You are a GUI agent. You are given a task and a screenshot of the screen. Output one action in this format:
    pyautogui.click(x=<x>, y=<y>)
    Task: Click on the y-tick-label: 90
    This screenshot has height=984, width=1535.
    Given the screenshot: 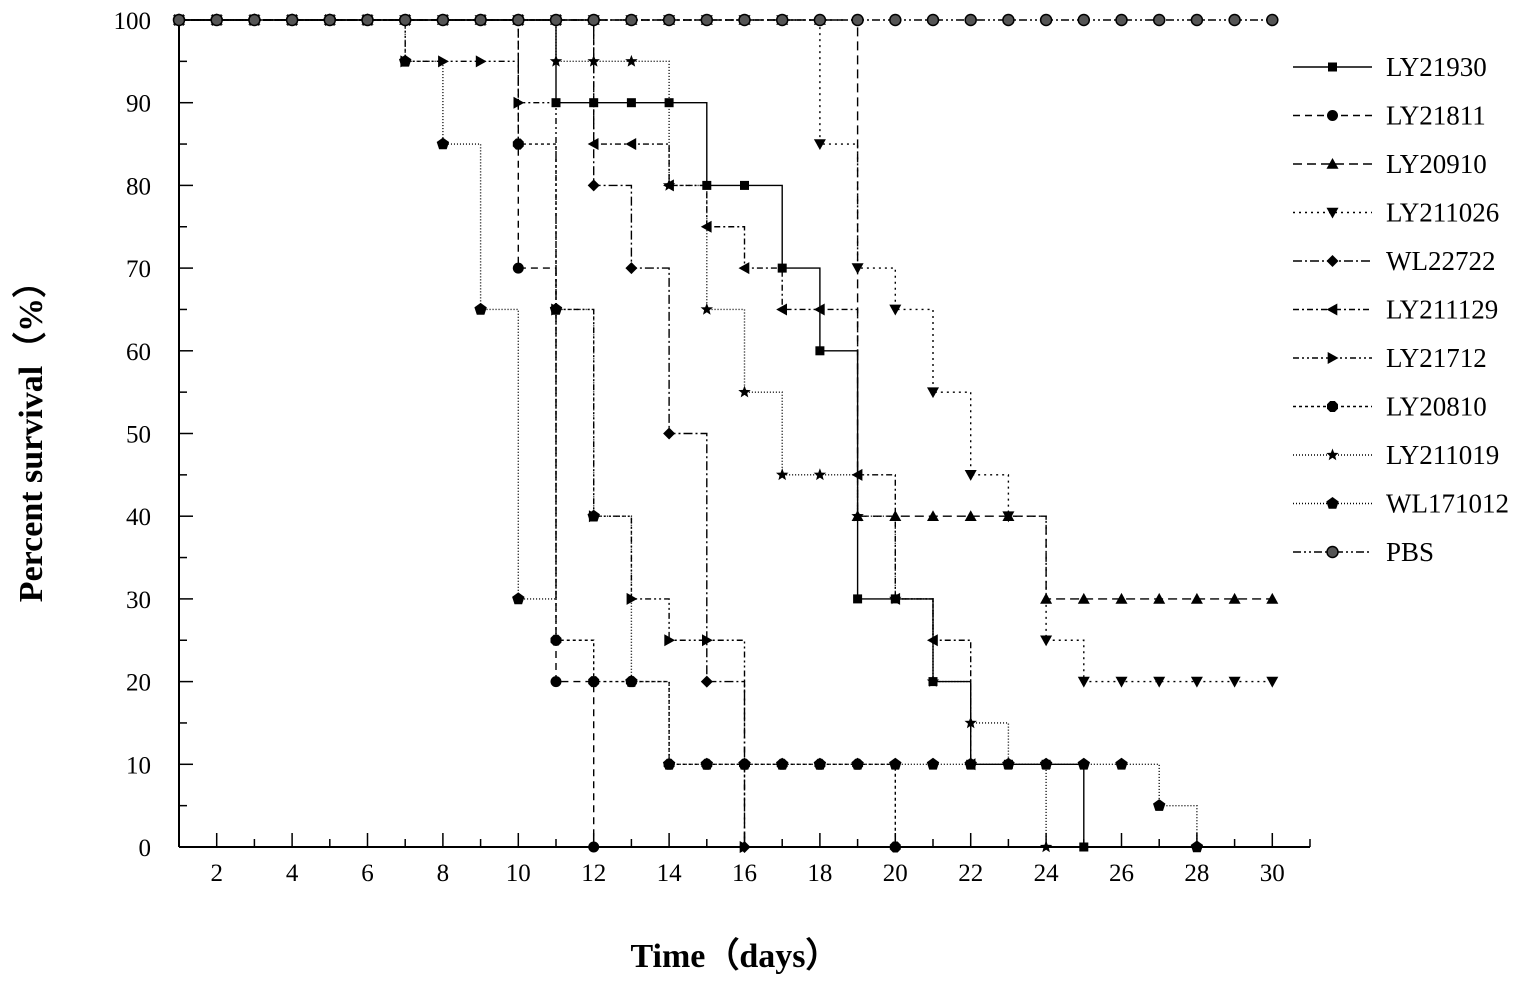 What is the action you would take?
    pyautogui.click(x=138, y=104)
    